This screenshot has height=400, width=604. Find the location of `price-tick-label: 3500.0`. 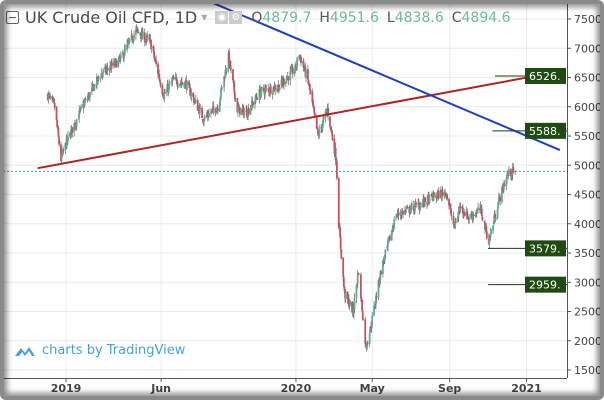

price-tick-label: 3500.0 is located at coordinates (589, 253).